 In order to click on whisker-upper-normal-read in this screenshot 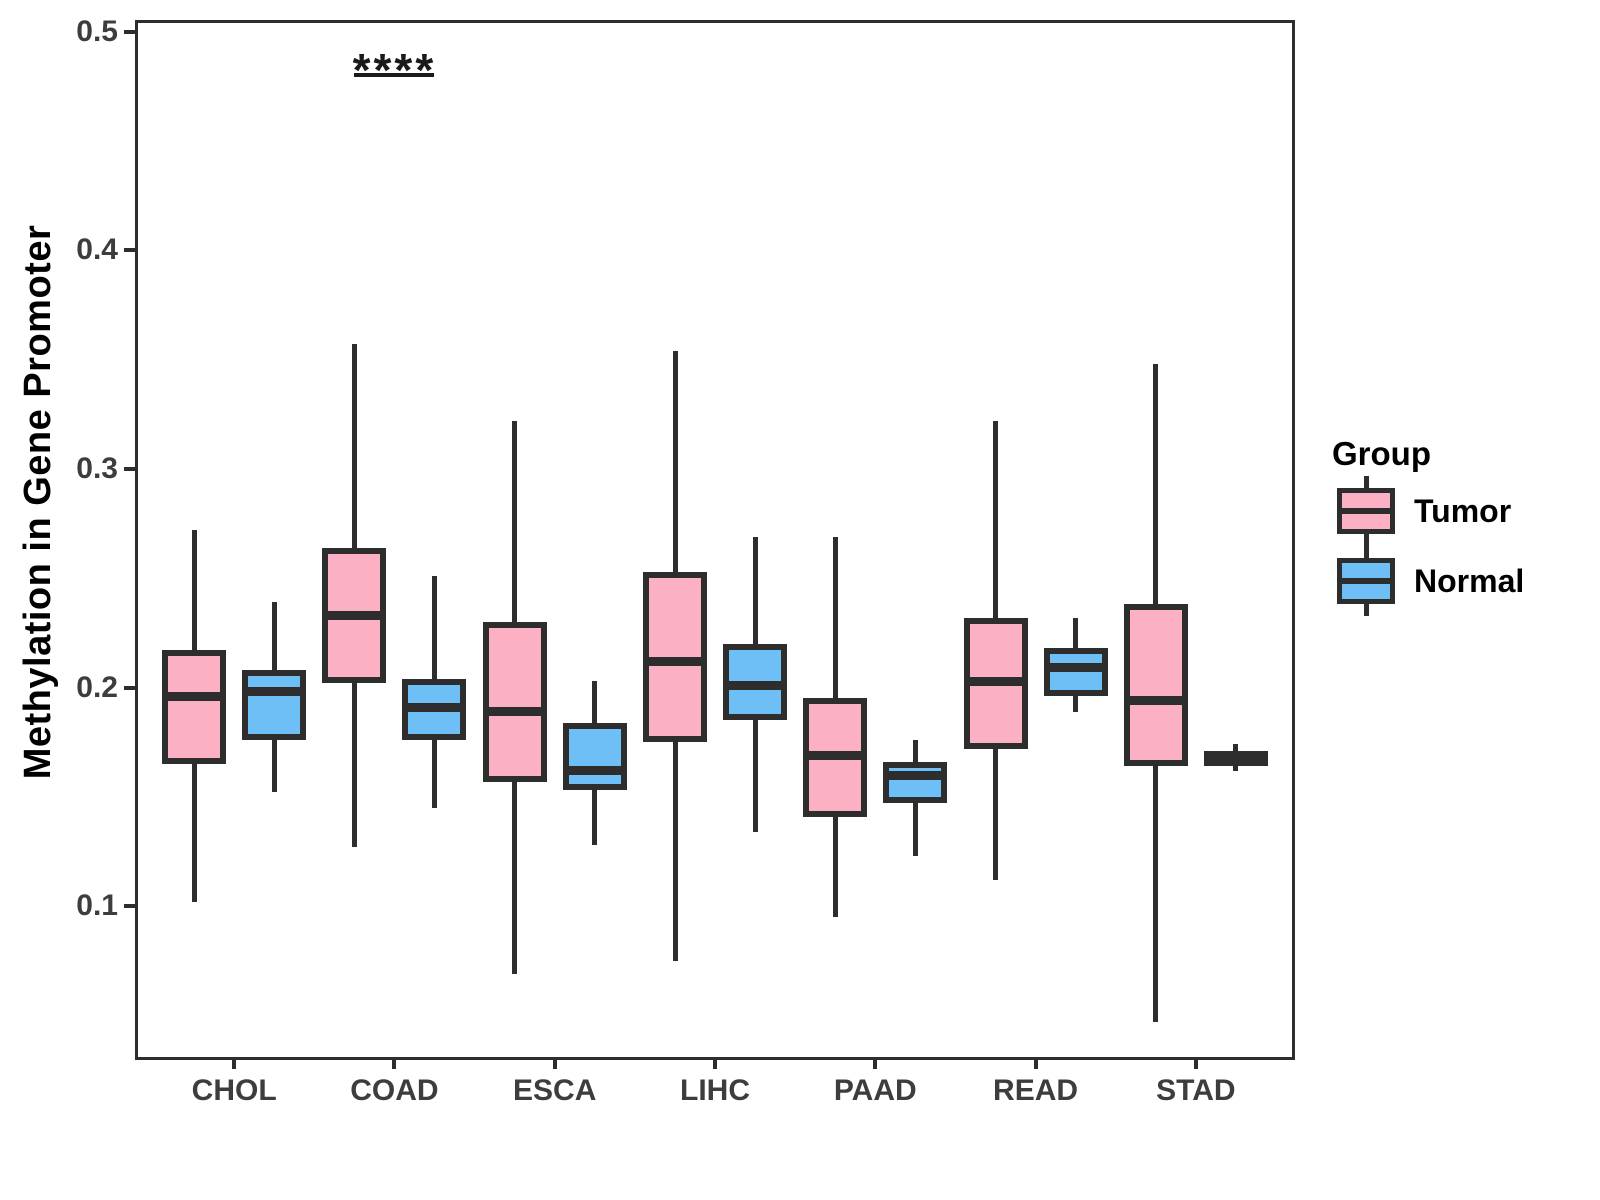, I will do `click(1076, 633)`.